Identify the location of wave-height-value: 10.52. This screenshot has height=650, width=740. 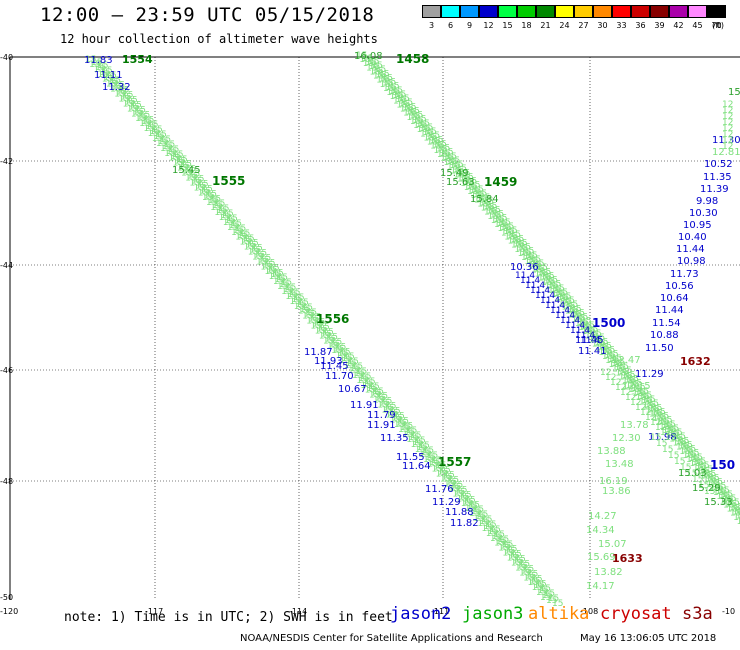
(718, 164).